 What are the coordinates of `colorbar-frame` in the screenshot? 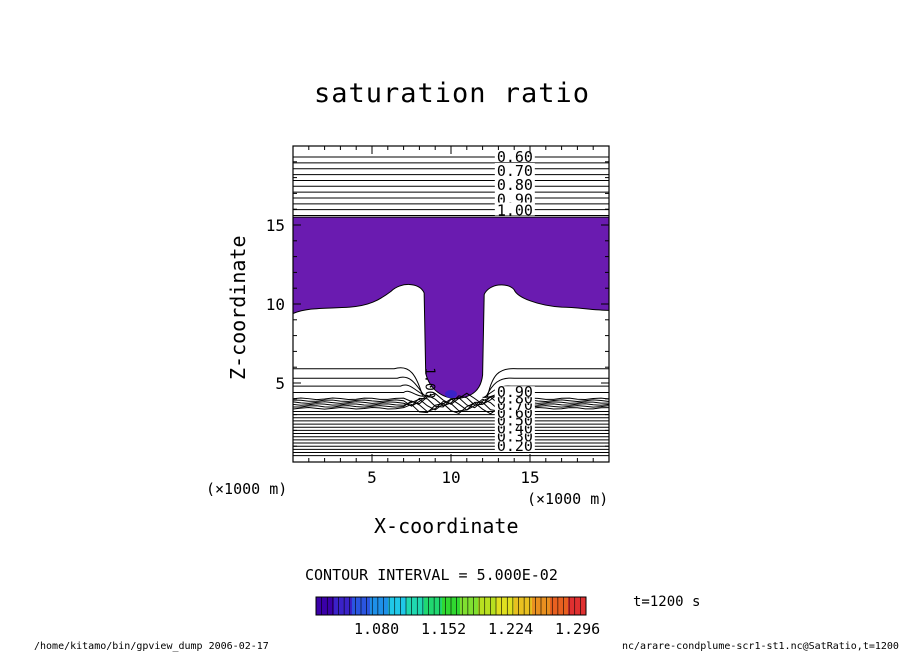 It's located at (451, 606).